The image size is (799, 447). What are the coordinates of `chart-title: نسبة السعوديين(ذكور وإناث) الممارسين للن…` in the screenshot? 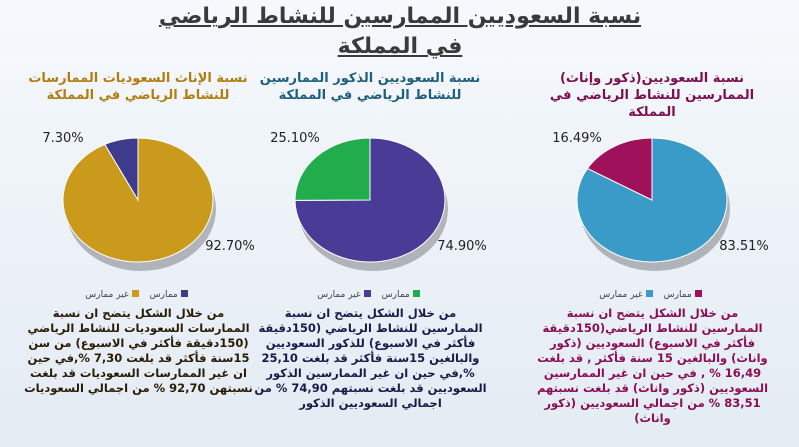 It's located at (652, 95).